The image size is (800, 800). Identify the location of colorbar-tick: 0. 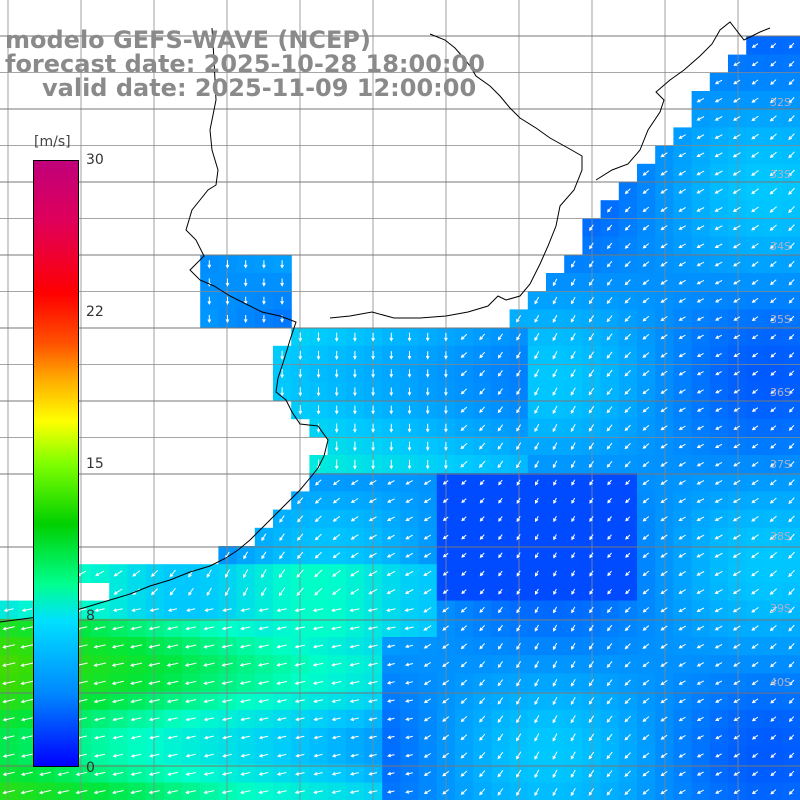
(90, 768).